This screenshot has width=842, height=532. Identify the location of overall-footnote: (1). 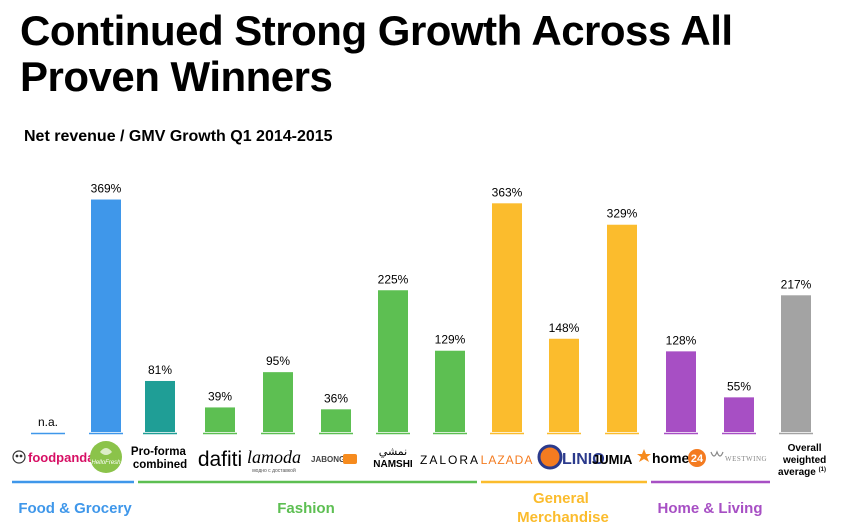
(822, 470).